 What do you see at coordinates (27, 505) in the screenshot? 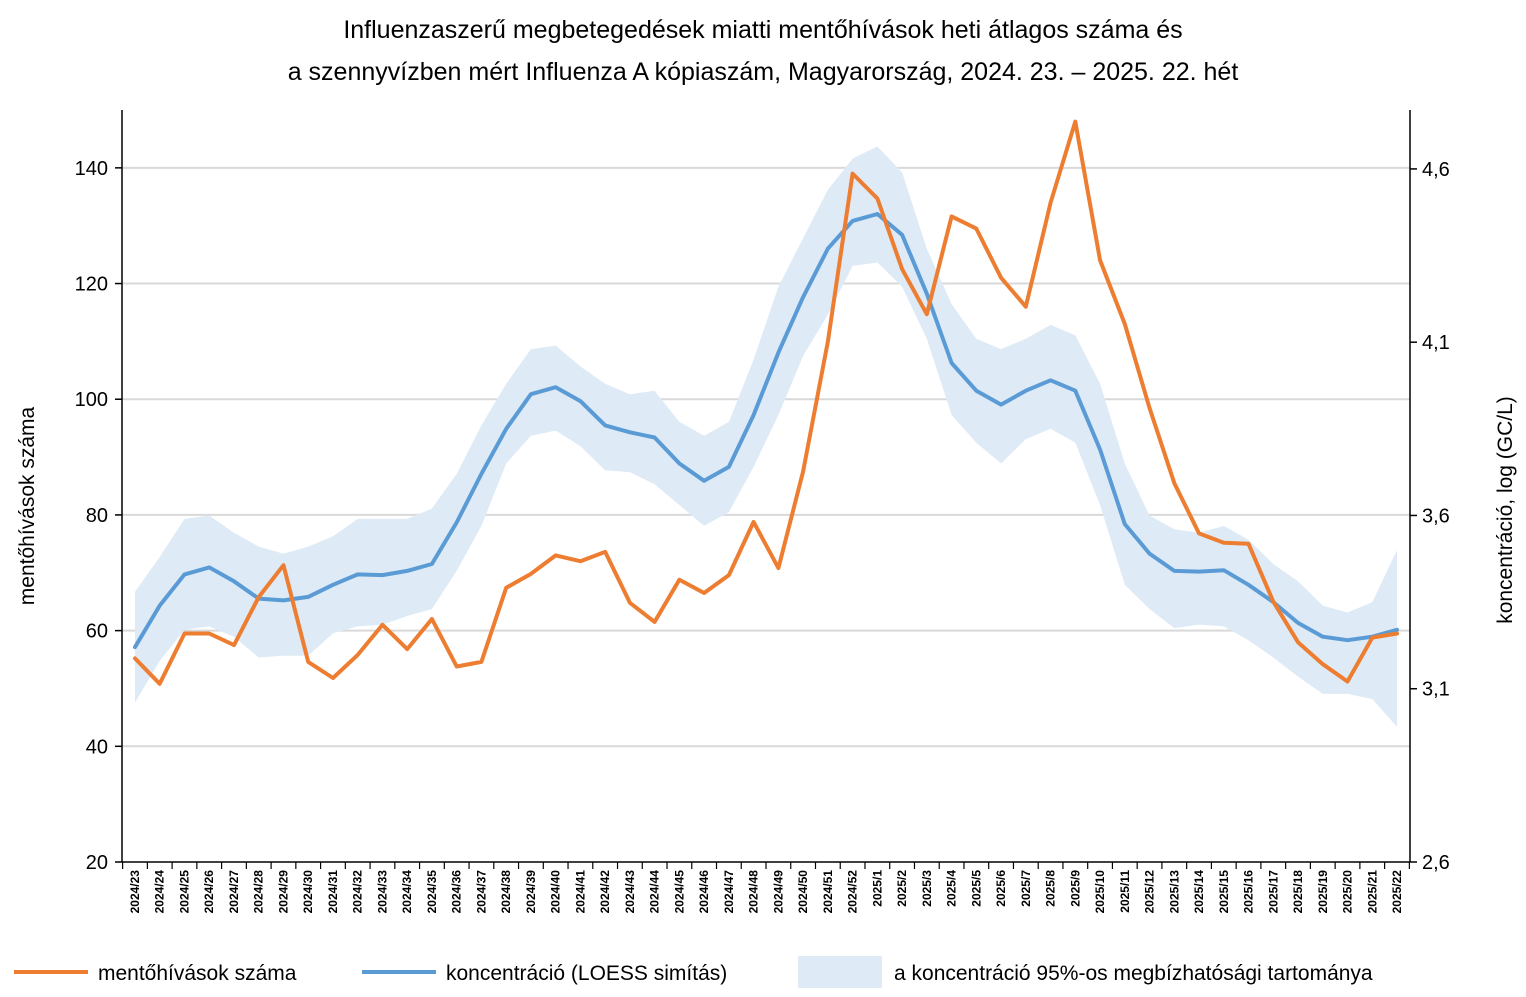
I see `left-y-axis-label: mentőhívások száma` at bounding box center [27, 505].